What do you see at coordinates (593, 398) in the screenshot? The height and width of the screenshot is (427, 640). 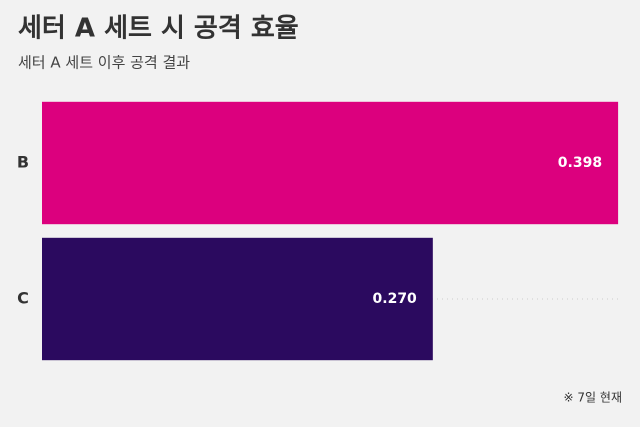 I see `note: ※ 7일 현재` at bounding box center [593, 398].